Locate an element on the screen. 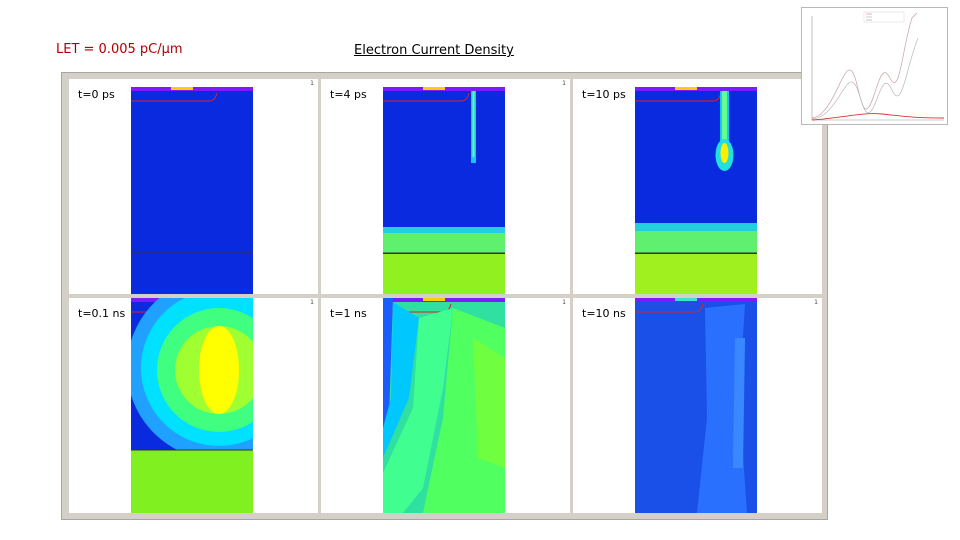 The height and width of the screenshot is (540, 960). panel-t4ps: t=4 ps 1 is located at coordinates (445, 186).